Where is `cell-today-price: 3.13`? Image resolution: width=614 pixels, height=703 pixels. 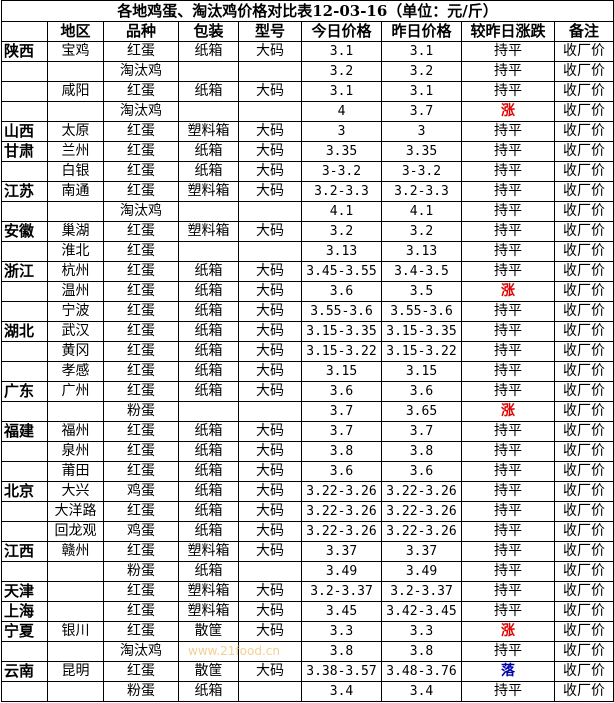
cell-today-price: 3.13 is located at coordinates (341, 251).